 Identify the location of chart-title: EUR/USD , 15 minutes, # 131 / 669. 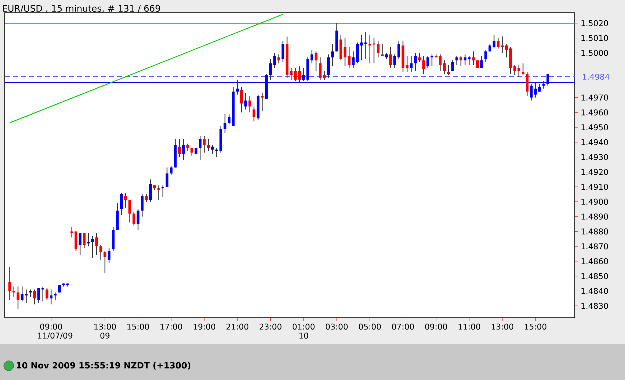
(81, 9).